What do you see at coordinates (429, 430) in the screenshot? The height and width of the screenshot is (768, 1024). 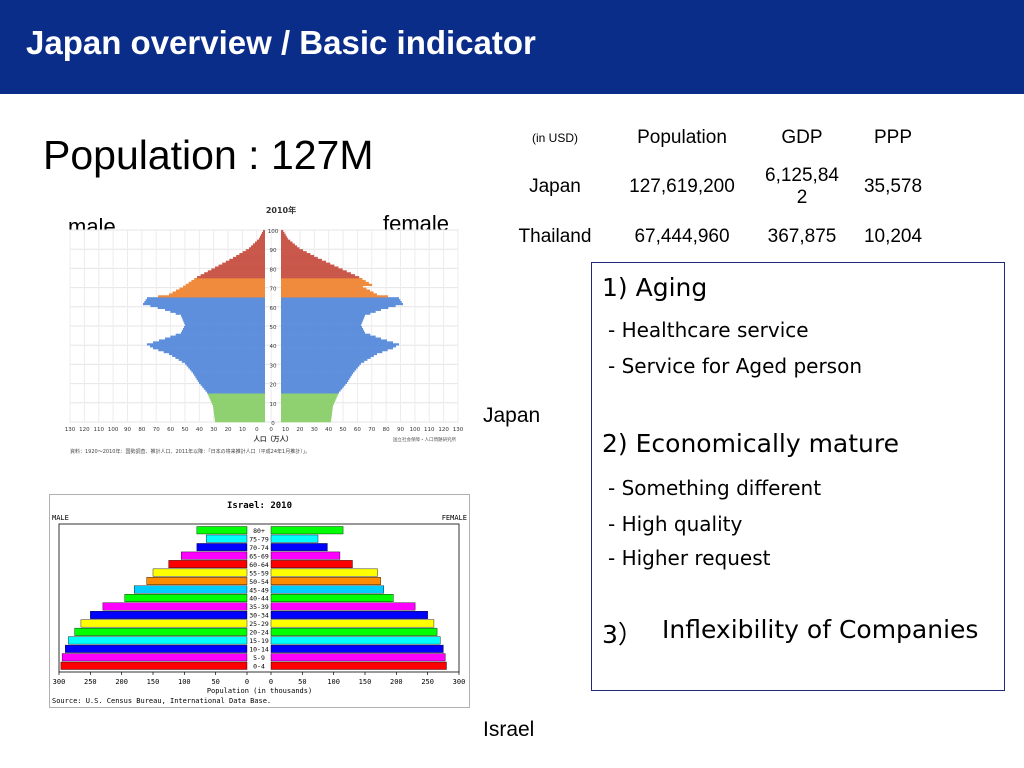 I see `x-tick-label: 110` at bounding box center [429, 430].